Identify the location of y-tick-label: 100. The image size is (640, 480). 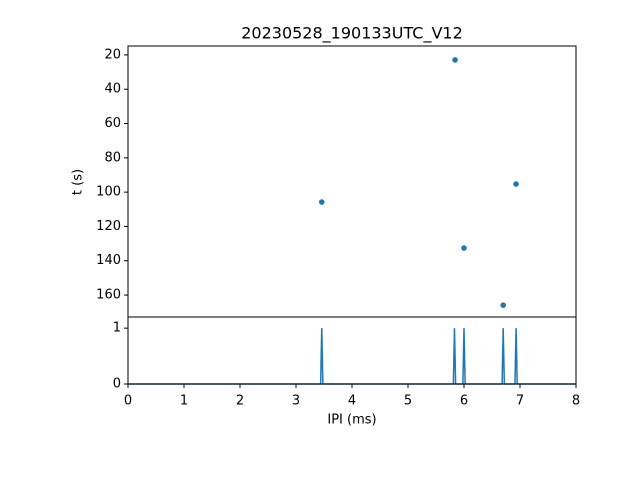
(108, 192).